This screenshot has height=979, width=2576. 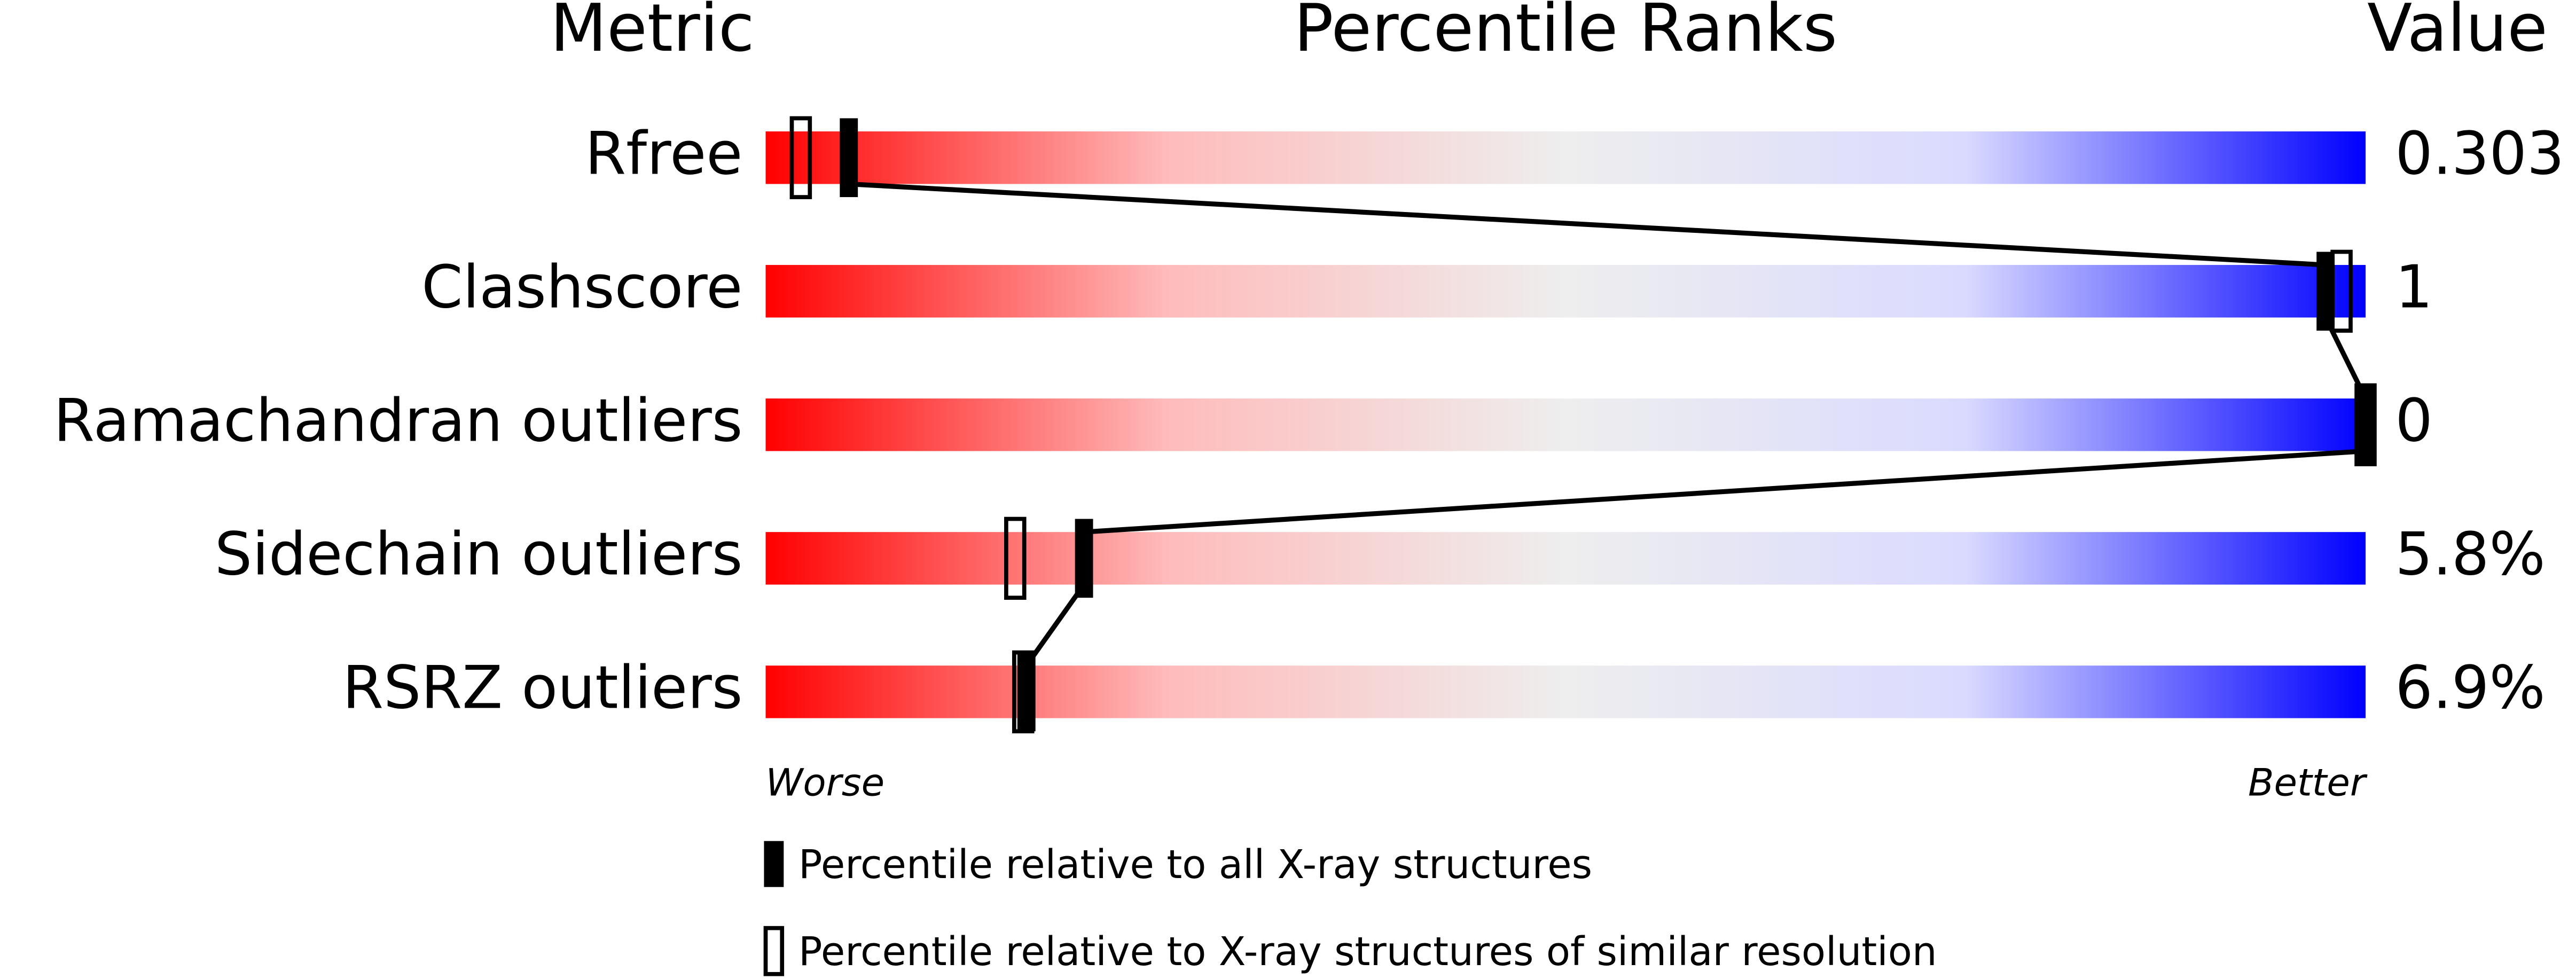 I want to click on value-label: 1, so click(x=2413, y=287).